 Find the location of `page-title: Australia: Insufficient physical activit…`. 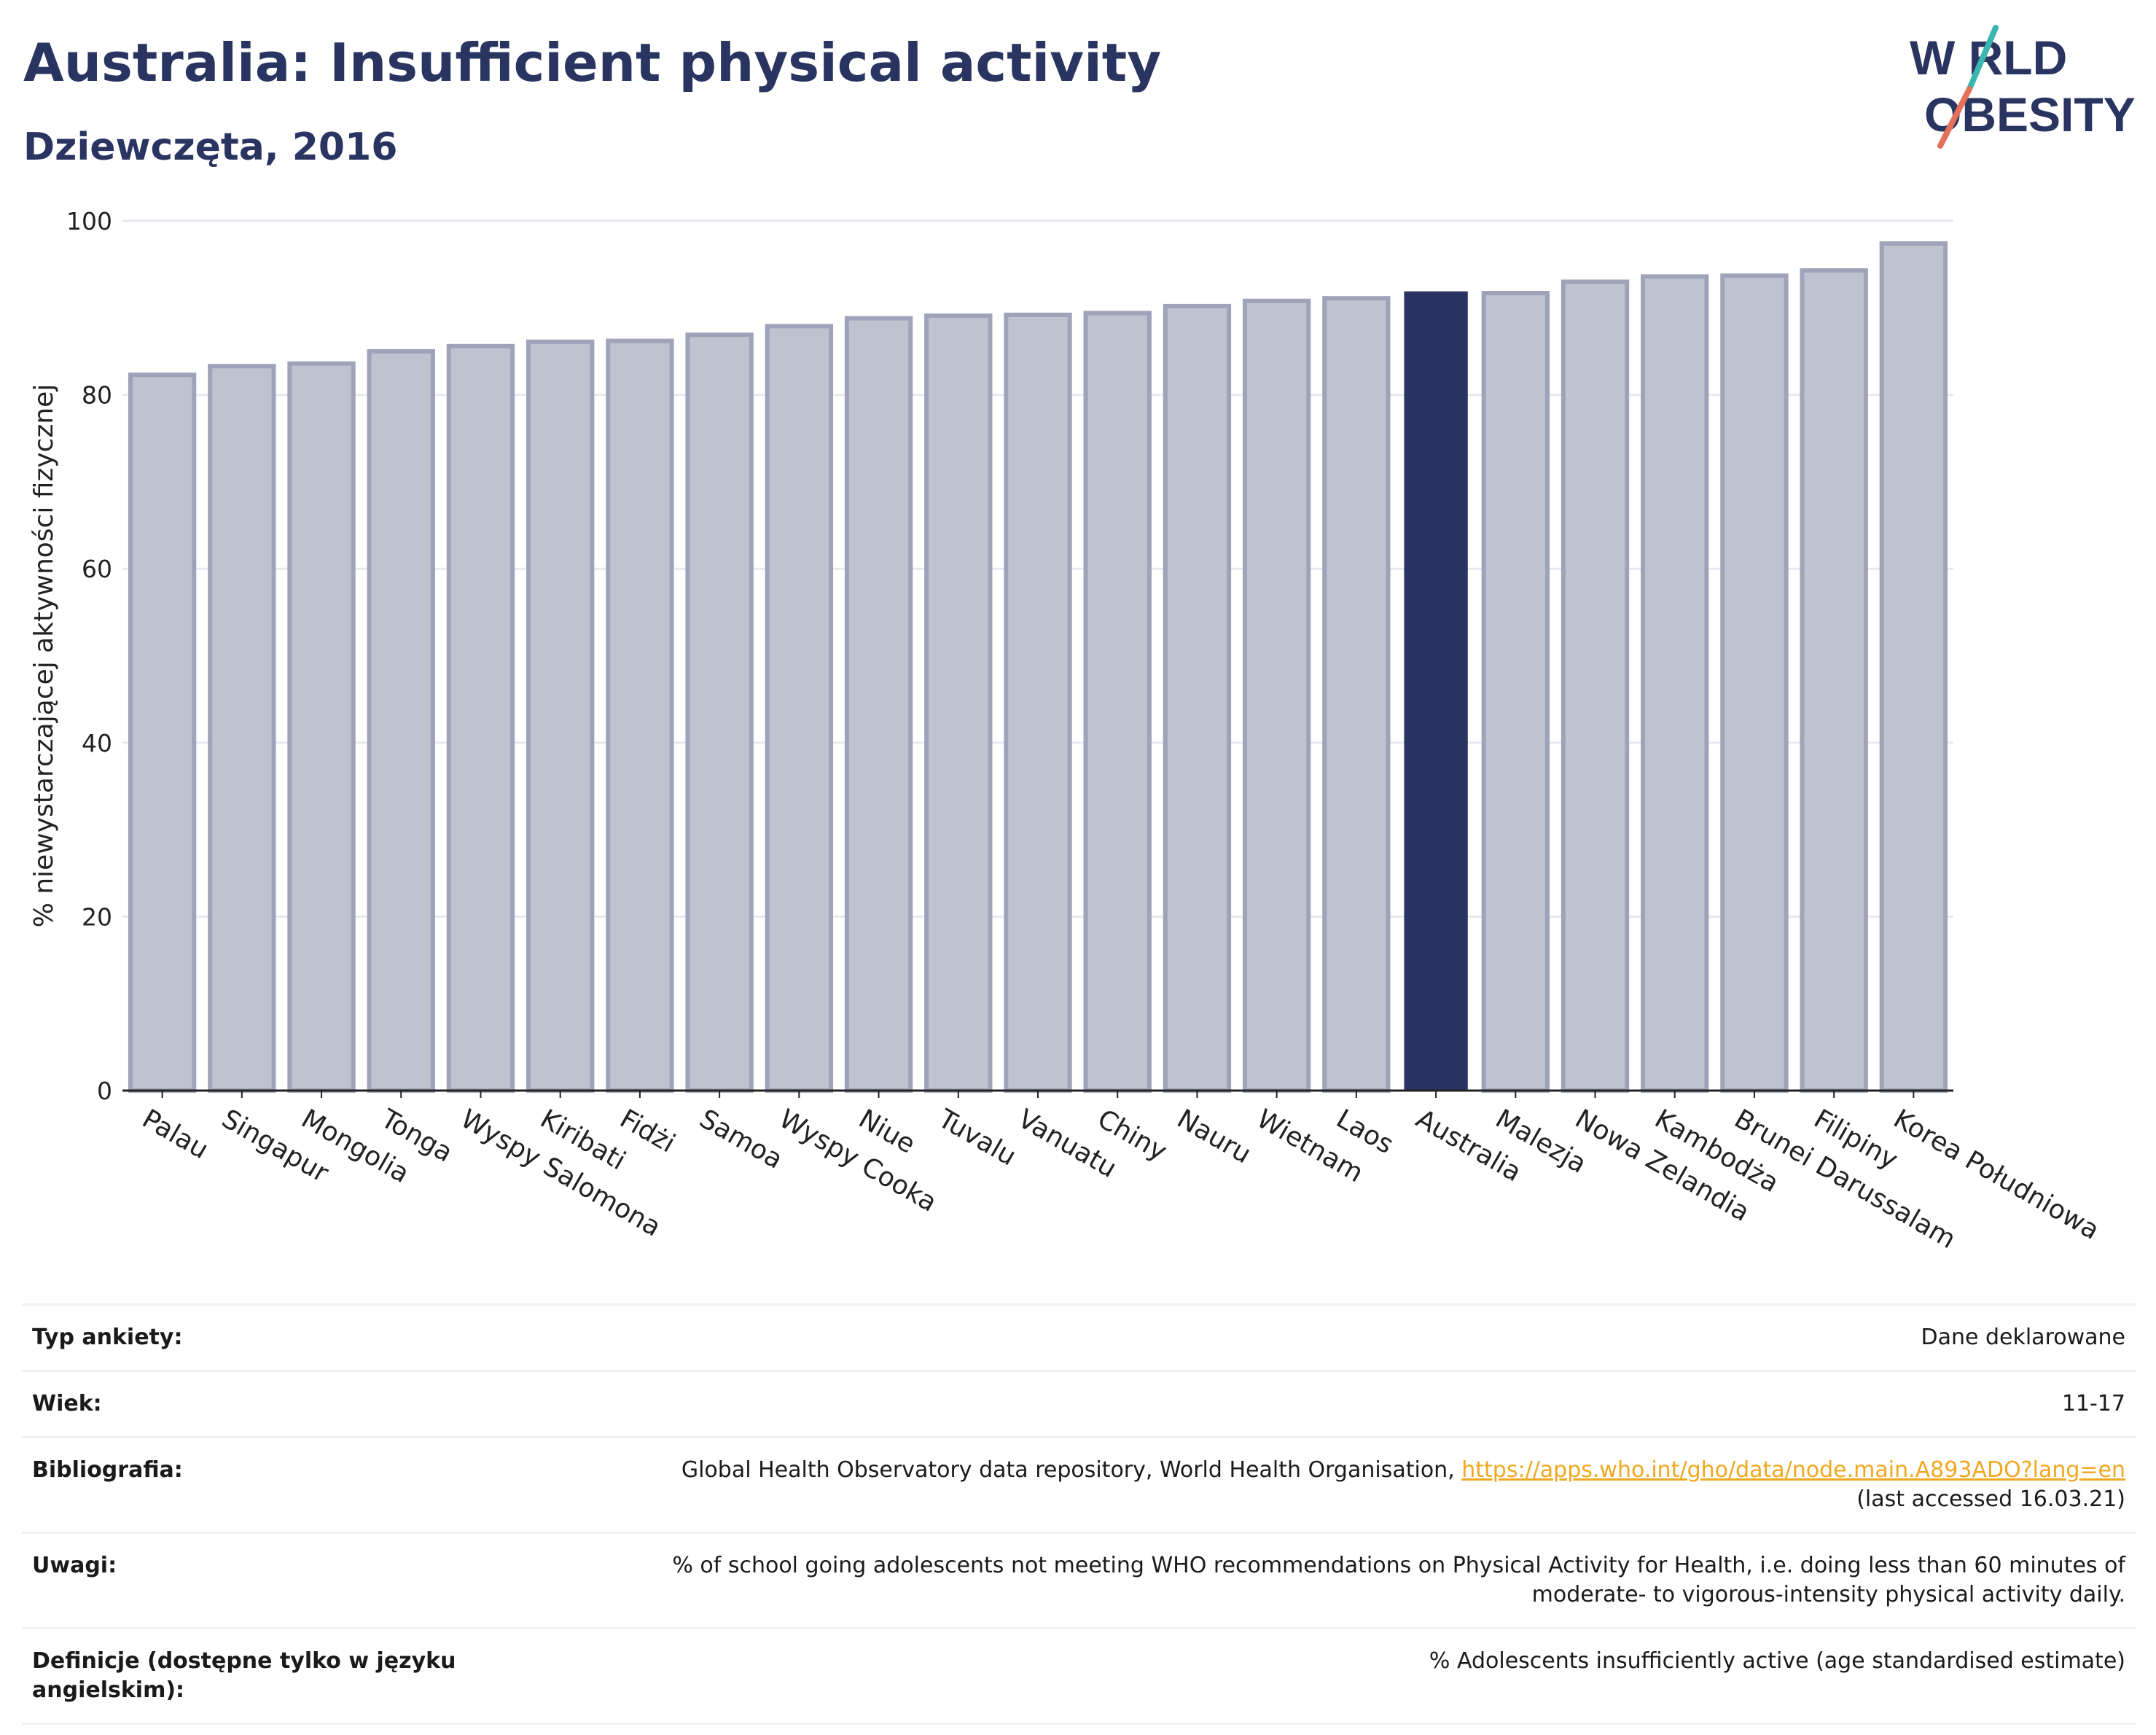

page-title: Australia: Insufficient physical activit… is located at coordinates (593, 62).